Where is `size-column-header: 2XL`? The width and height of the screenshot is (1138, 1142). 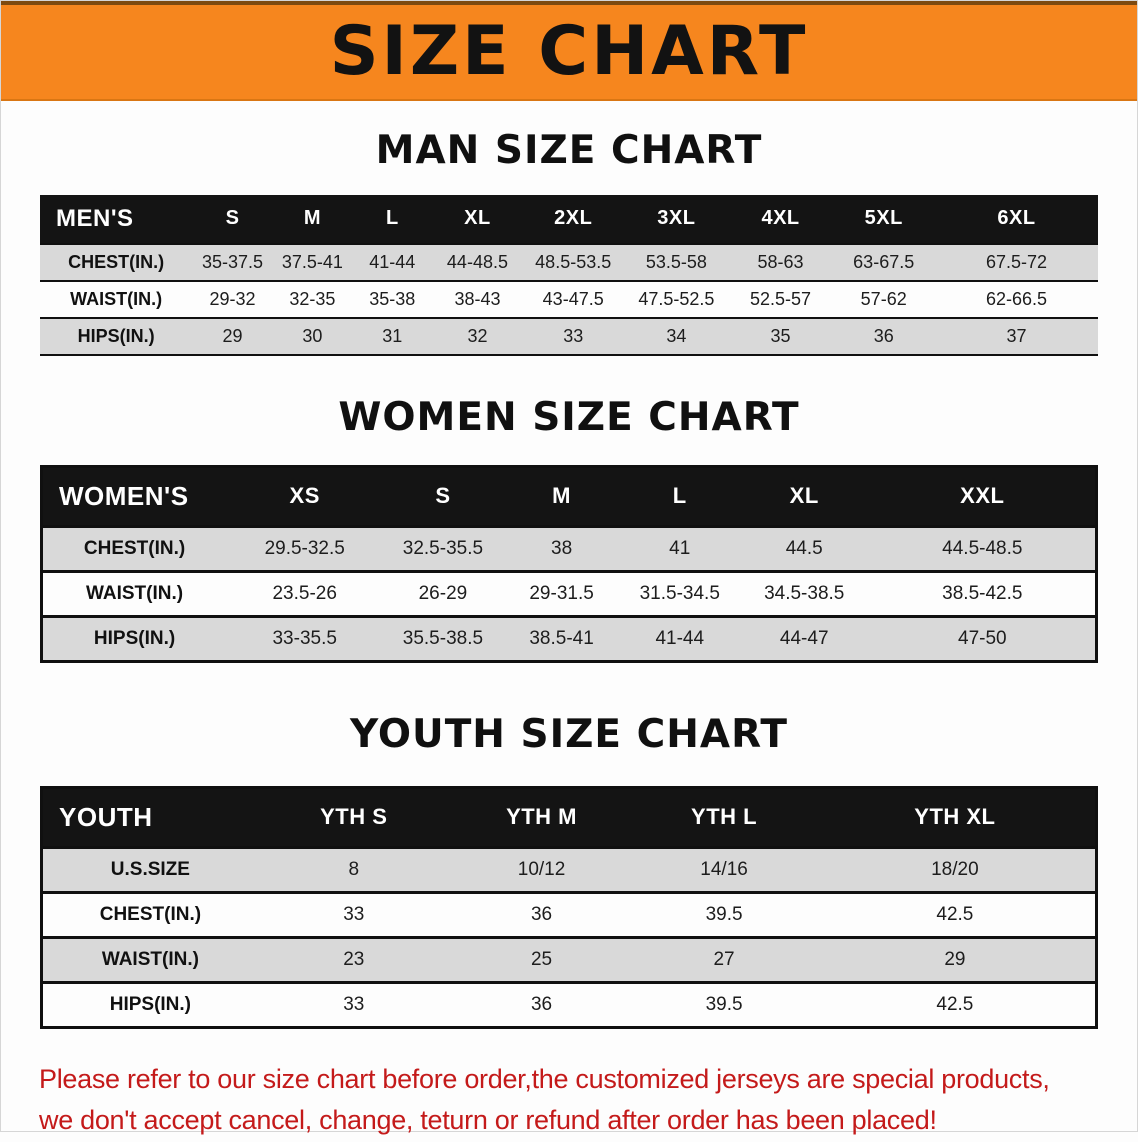
size-column-header: 2XL is located at coordinates (573, 219).